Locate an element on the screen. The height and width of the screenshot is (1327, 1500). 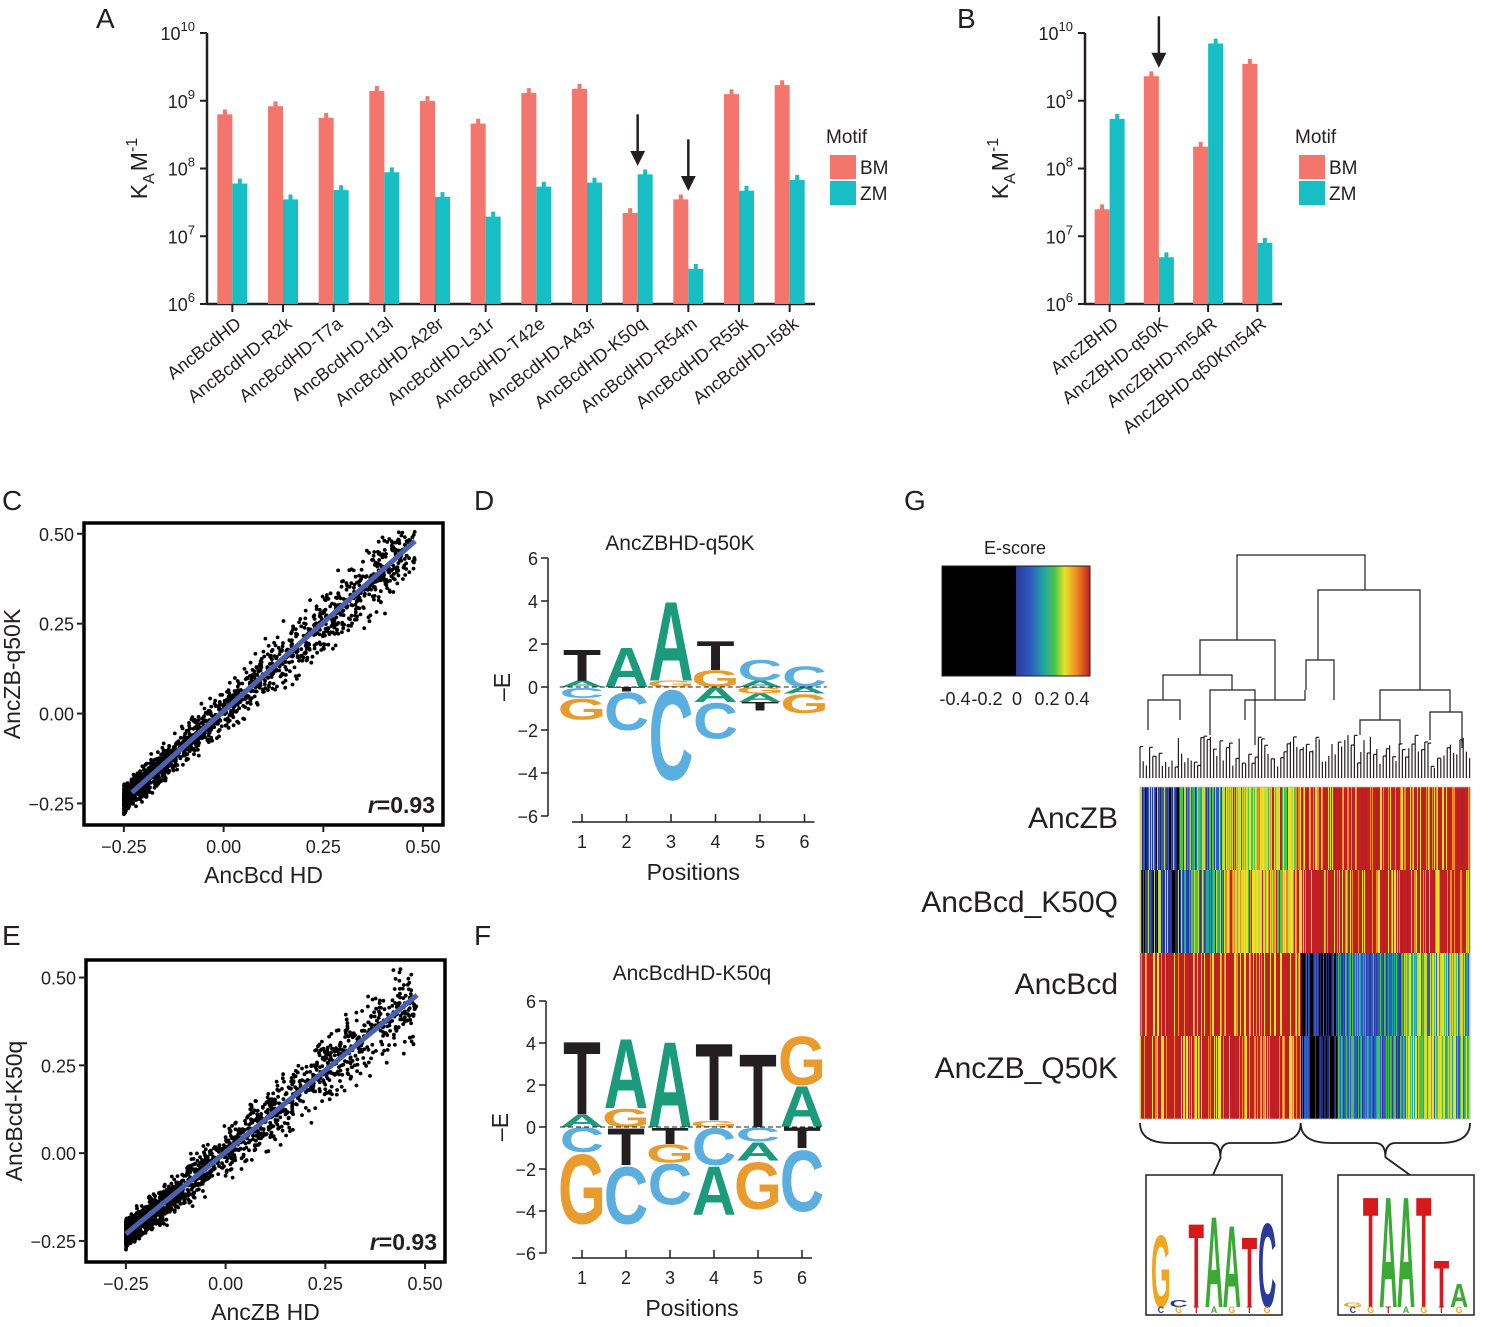
y-tick-label: 4 is located at coordinates (533, 602).